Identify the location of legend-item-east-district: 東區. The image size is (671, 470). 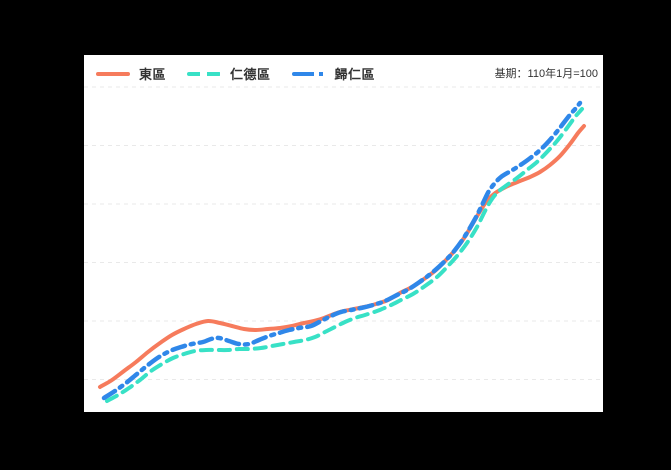
(131, 74).